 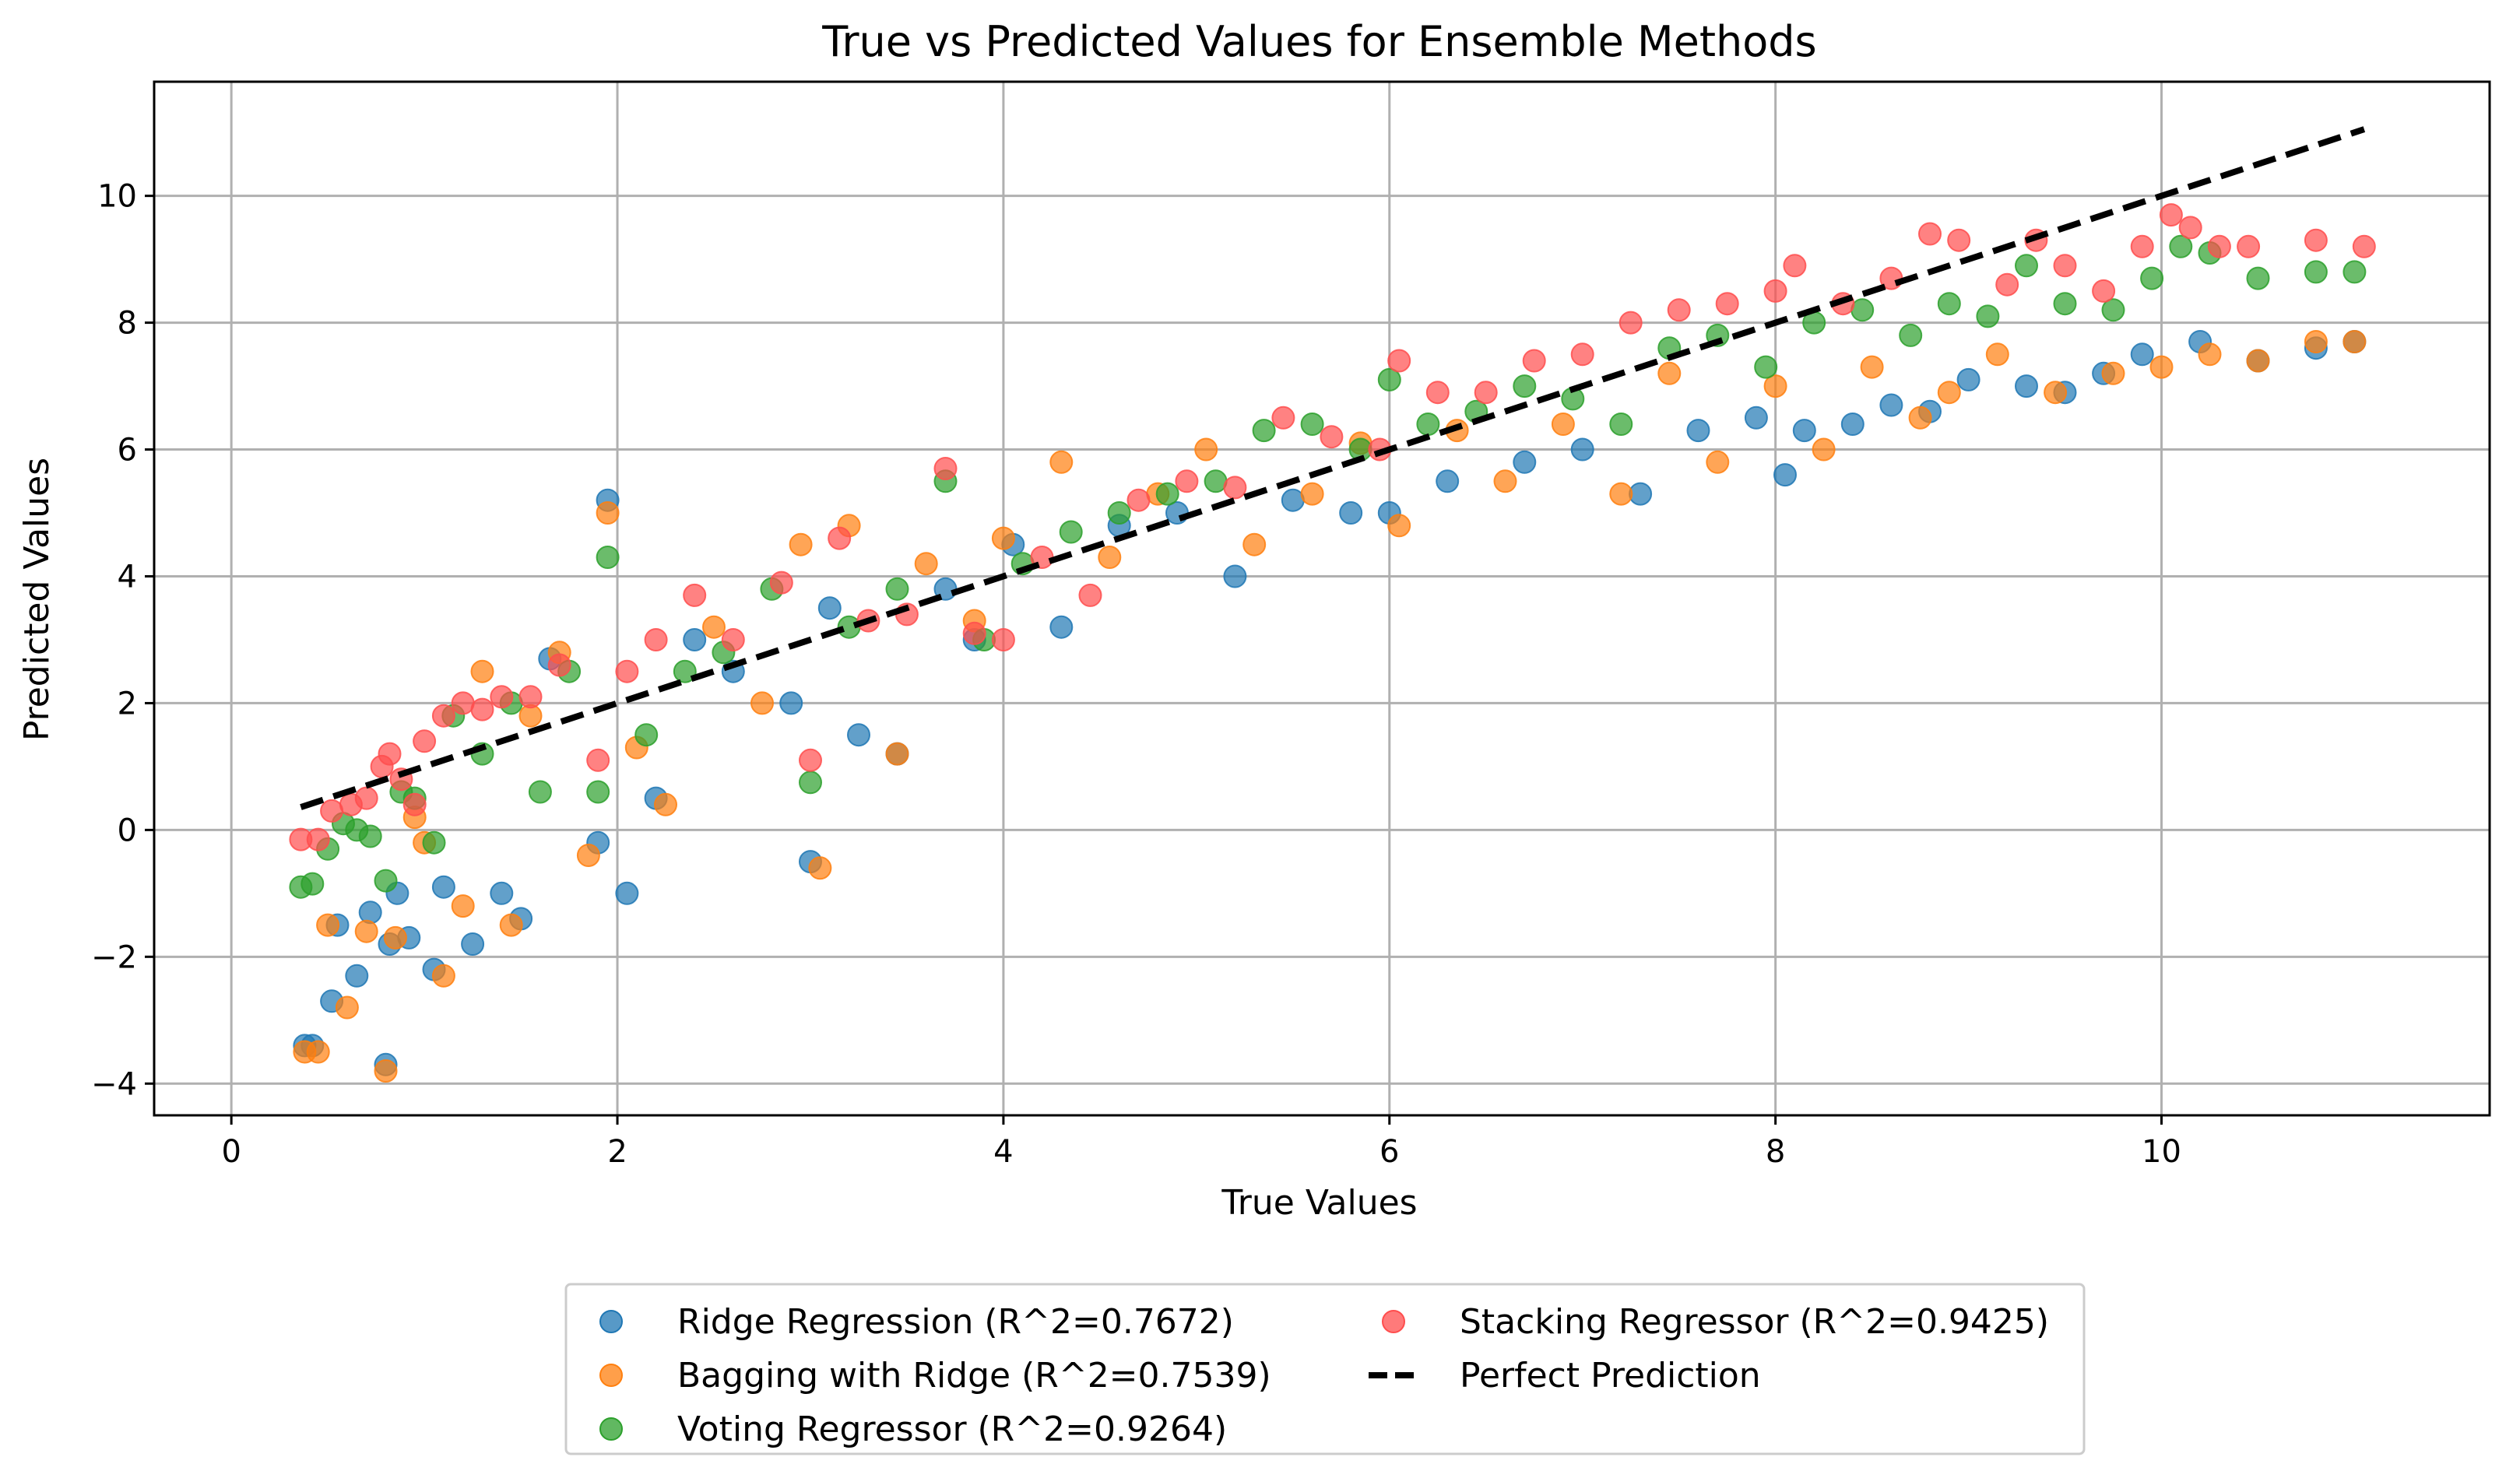 What do you see at coordinates (956, 1322) in the screenshot?
I see `legend-label: Ridge Regression (R^2=0.7672)` at bounding box center [956, 1322].